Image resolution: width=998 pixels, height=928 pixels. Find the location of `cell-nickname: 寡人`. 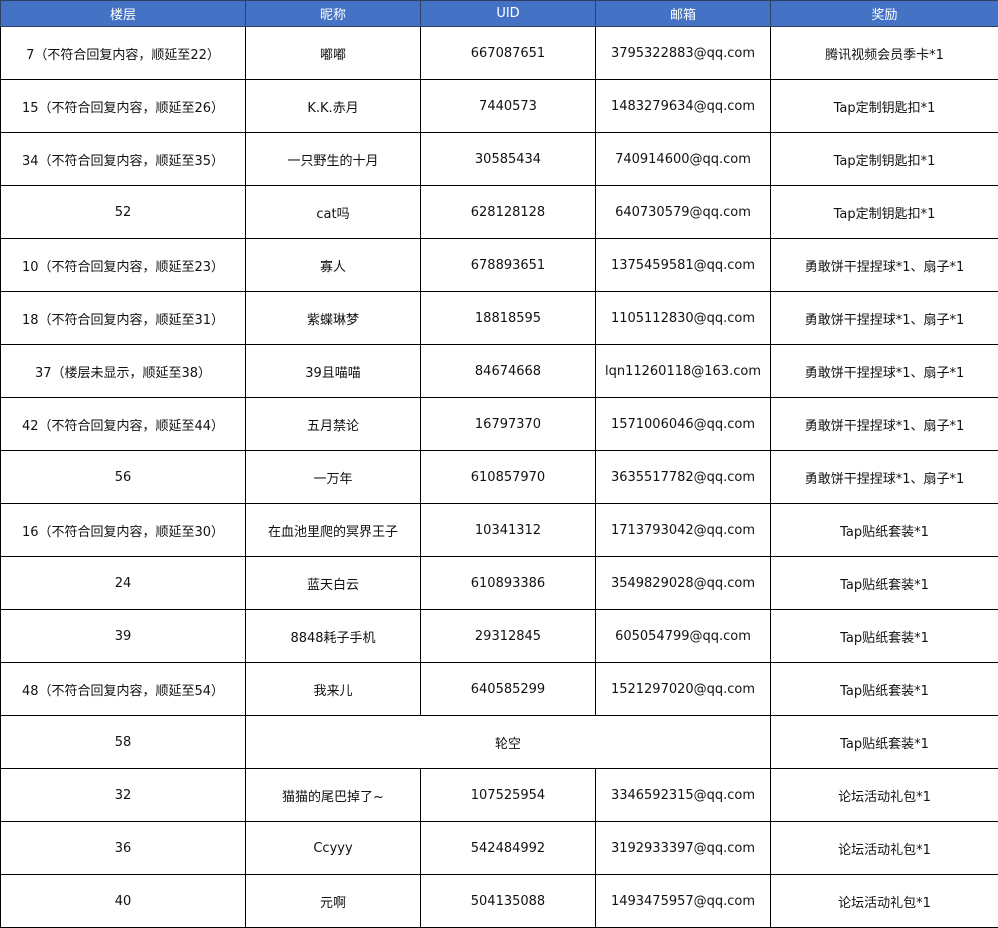

cell-nickname: 寡人 is located at coordinates (333, 265).